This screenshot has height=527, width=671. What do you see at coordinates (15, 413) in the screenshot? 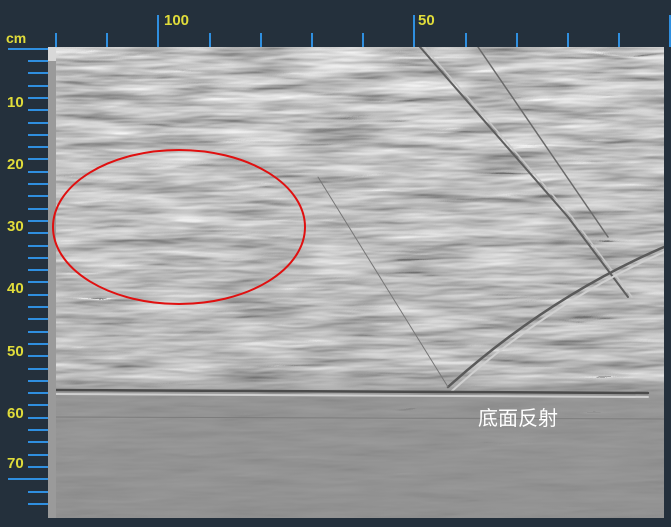
I see `v-axis-label: 60` at bounding box center [15, 413].